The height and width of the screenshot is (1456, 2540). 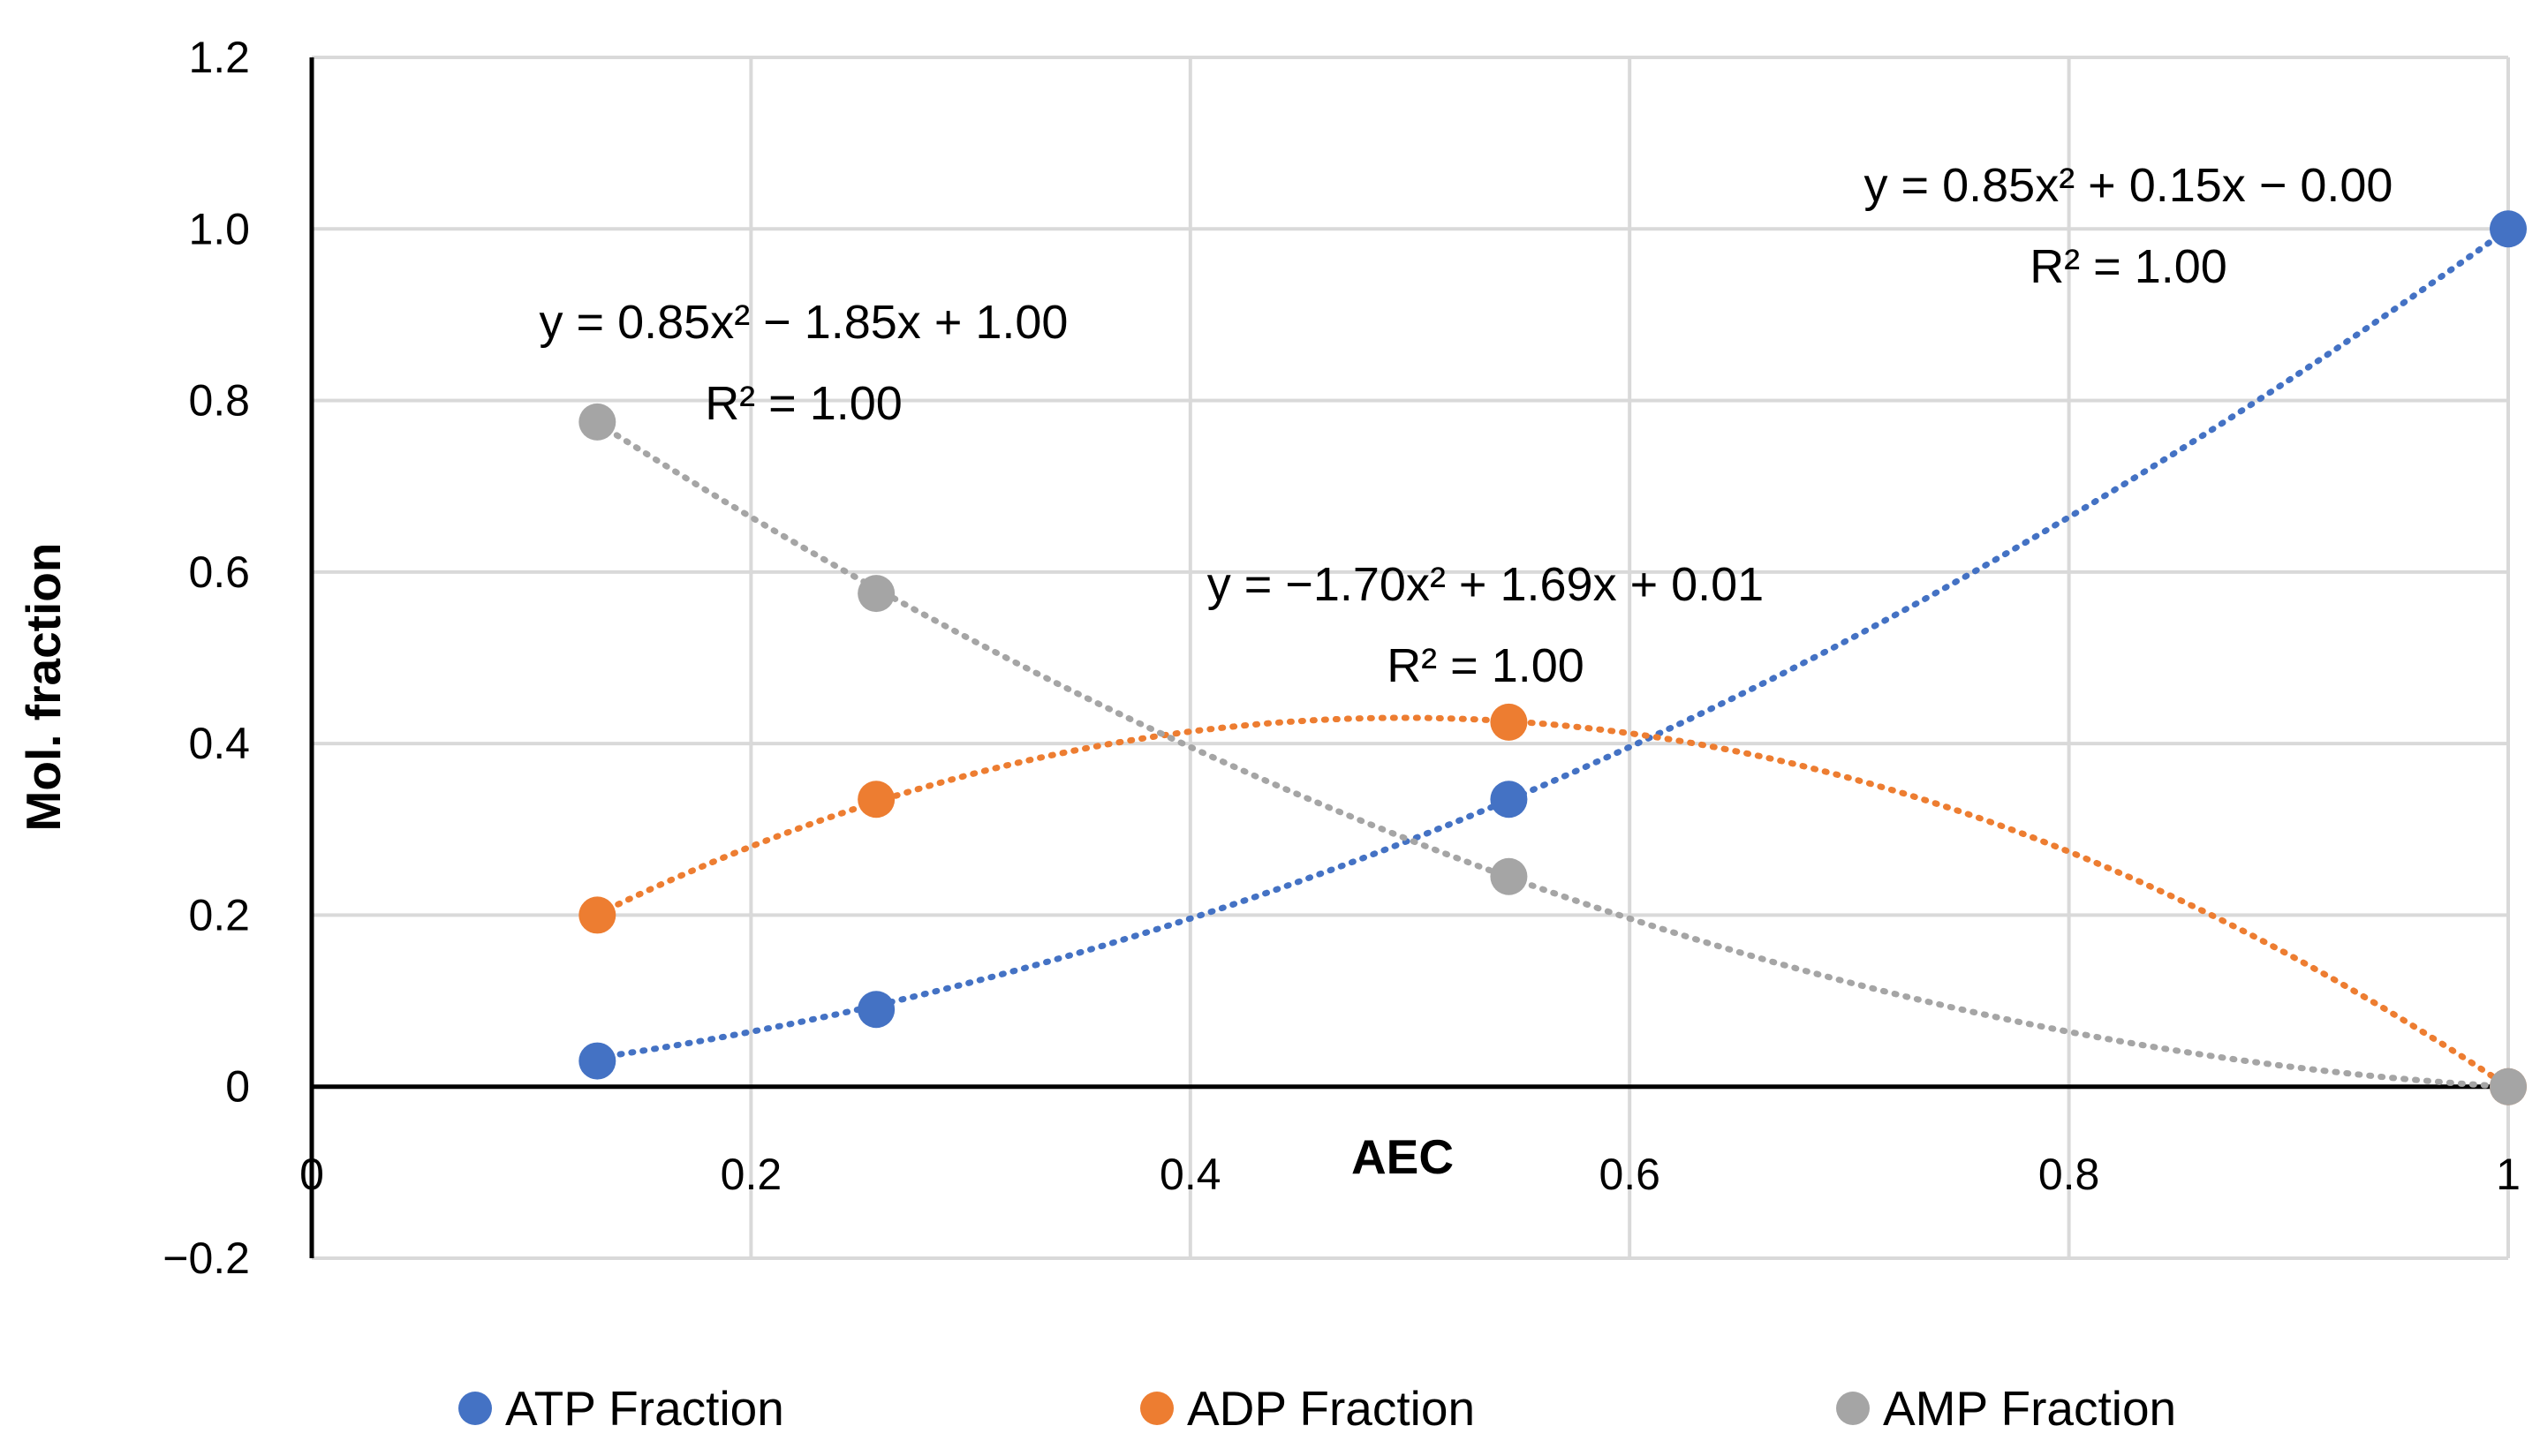 What do you see at coordinates (2508, 1174) in the screenshot?
I see `x-tick-label: 1` at bounding box center [2508, 1174].